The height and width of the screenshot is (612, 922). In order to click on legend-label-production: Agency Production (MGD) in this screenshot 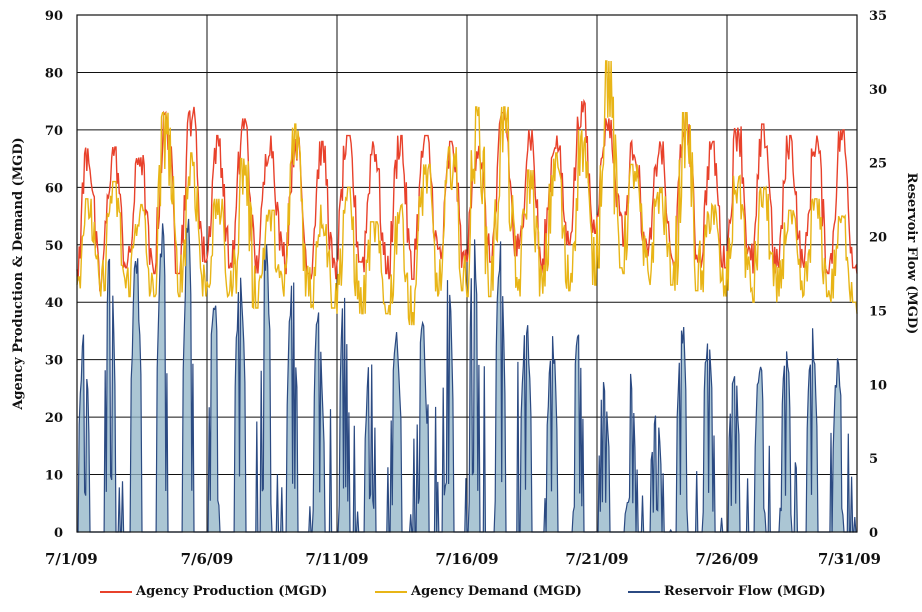, I will do `click(232, 591)`.